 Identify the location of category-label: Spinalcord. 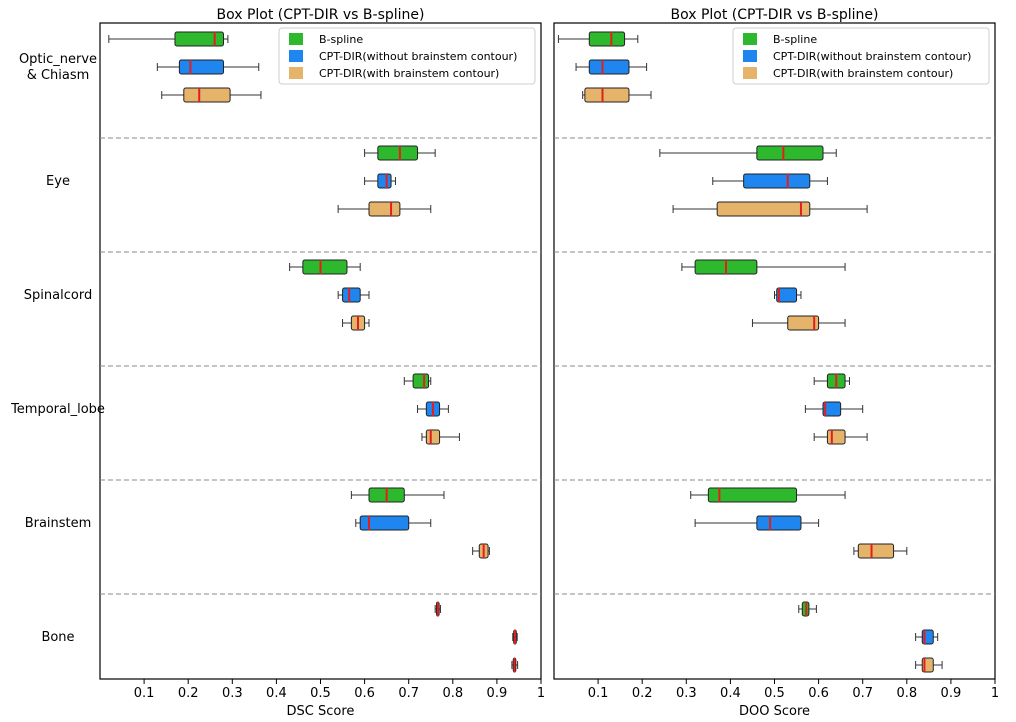
(58, 295).